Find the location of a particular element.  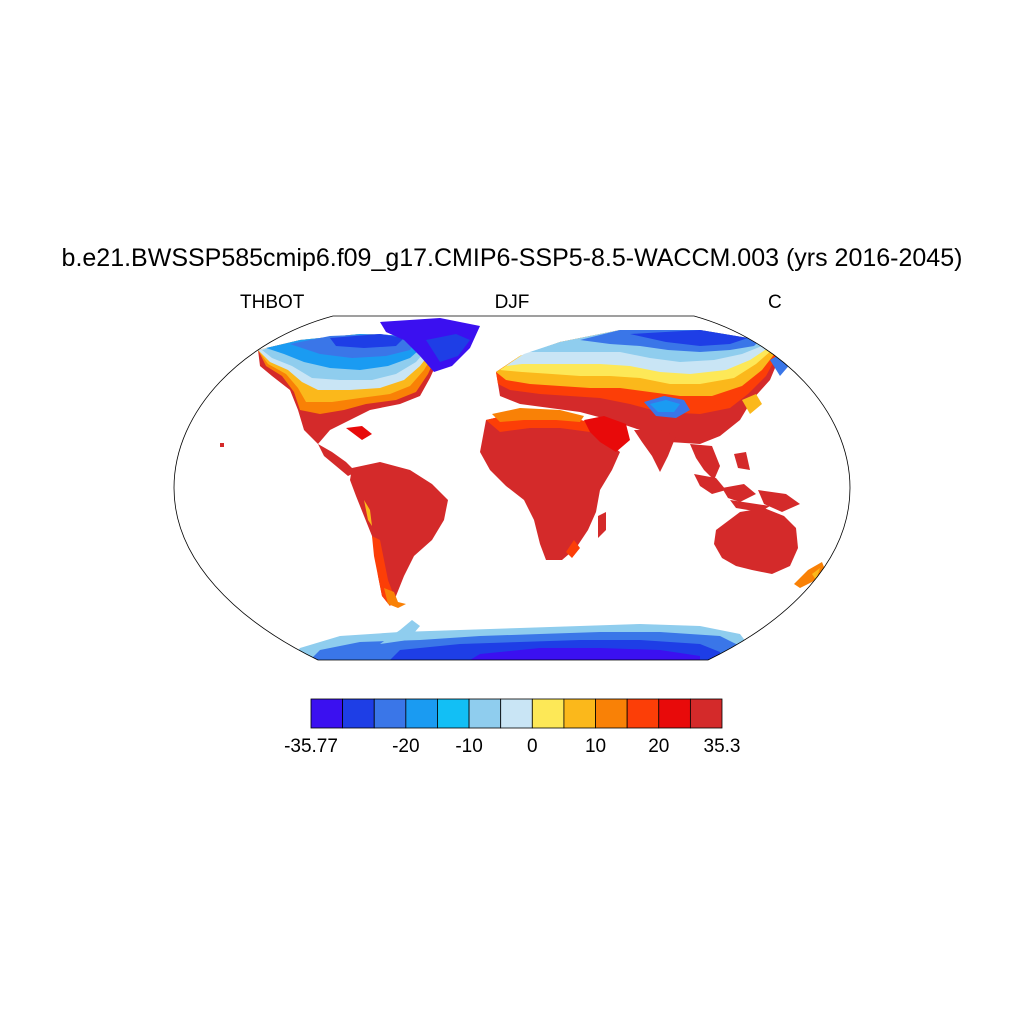

eurasia is located at coordinates (644, 405).